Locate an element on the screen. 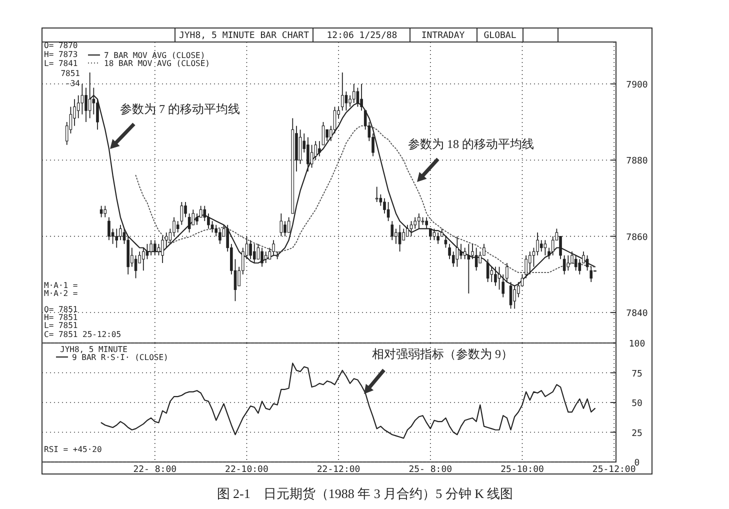 Image resolution: width=729 pixels, height=509 pixels. caption: 图 2-1 日元期货（1988 年 3 月合约）5 分钟 K 线图 is located at coordinates (365, 493).